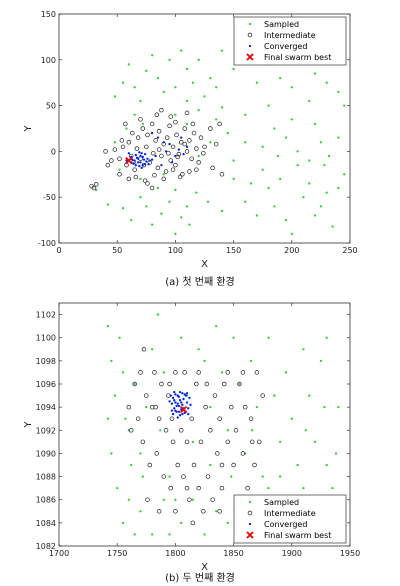 The width and height of the screenshot is (400, 586). I want to click on y-tick-label-a: -100, so click(47, 243).